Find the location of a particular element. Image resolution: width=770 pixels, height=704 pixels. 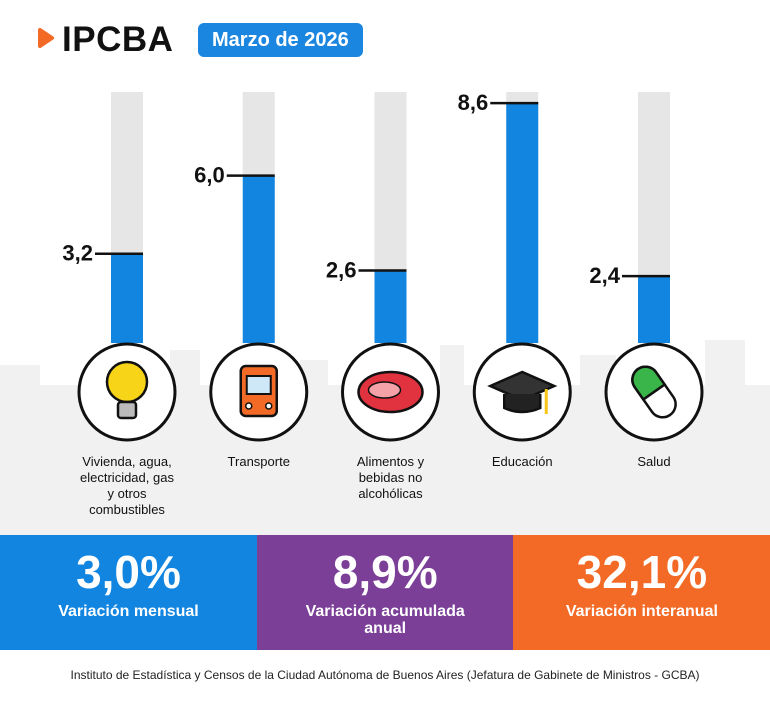

category-label: Educación is located at coordinates (522, 461).